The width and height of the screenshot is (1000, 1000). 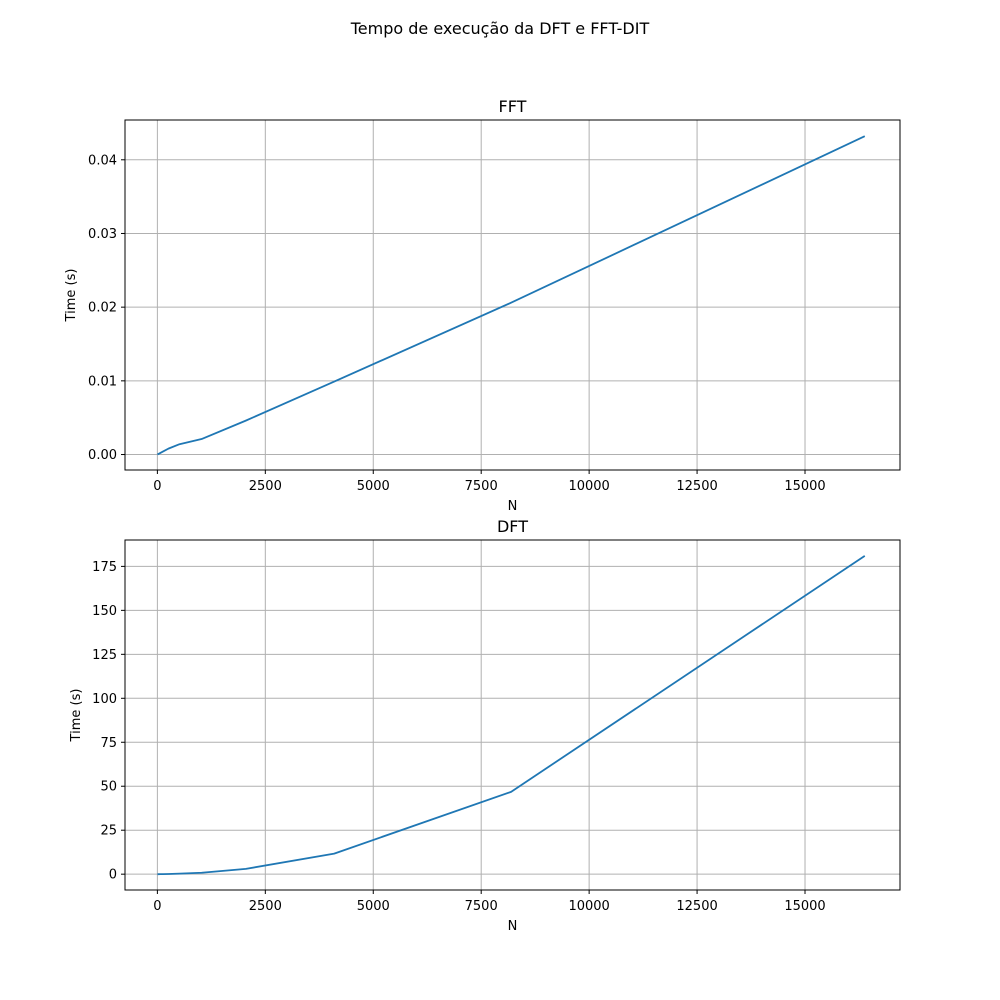 What do you see at coordinates (102, 160) in the screenshot?
I see `y-tick-label: 0.04` at bounding box center [102, 160].